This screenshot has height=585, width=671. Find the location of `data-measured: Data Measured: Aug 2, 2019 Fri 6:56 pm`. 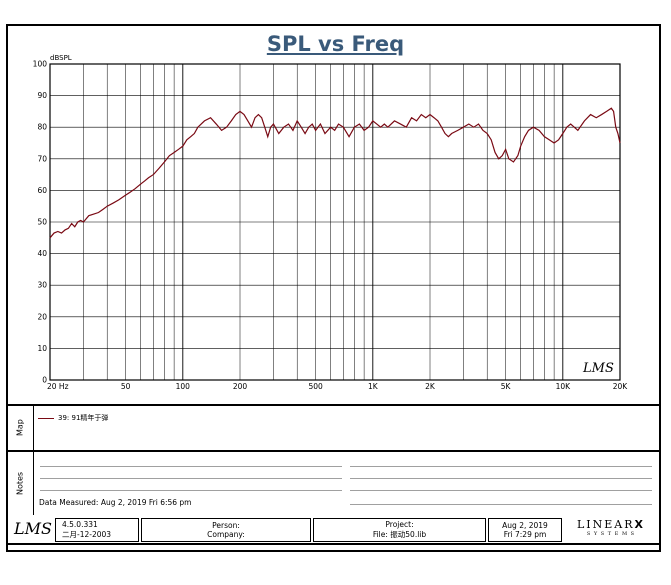

data-measured: Data Measured: Aug 2, 2019 Fri 6:56 pm is located at coordinates (115, 502).